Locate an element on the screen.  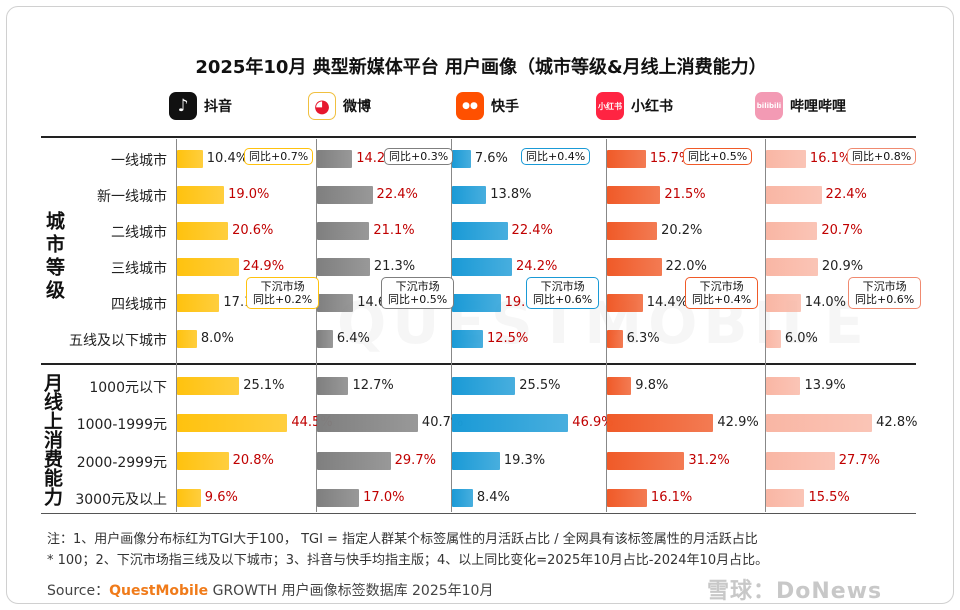
yoy-annotation: 同比+0.5% is located at coordinates (718, 156).